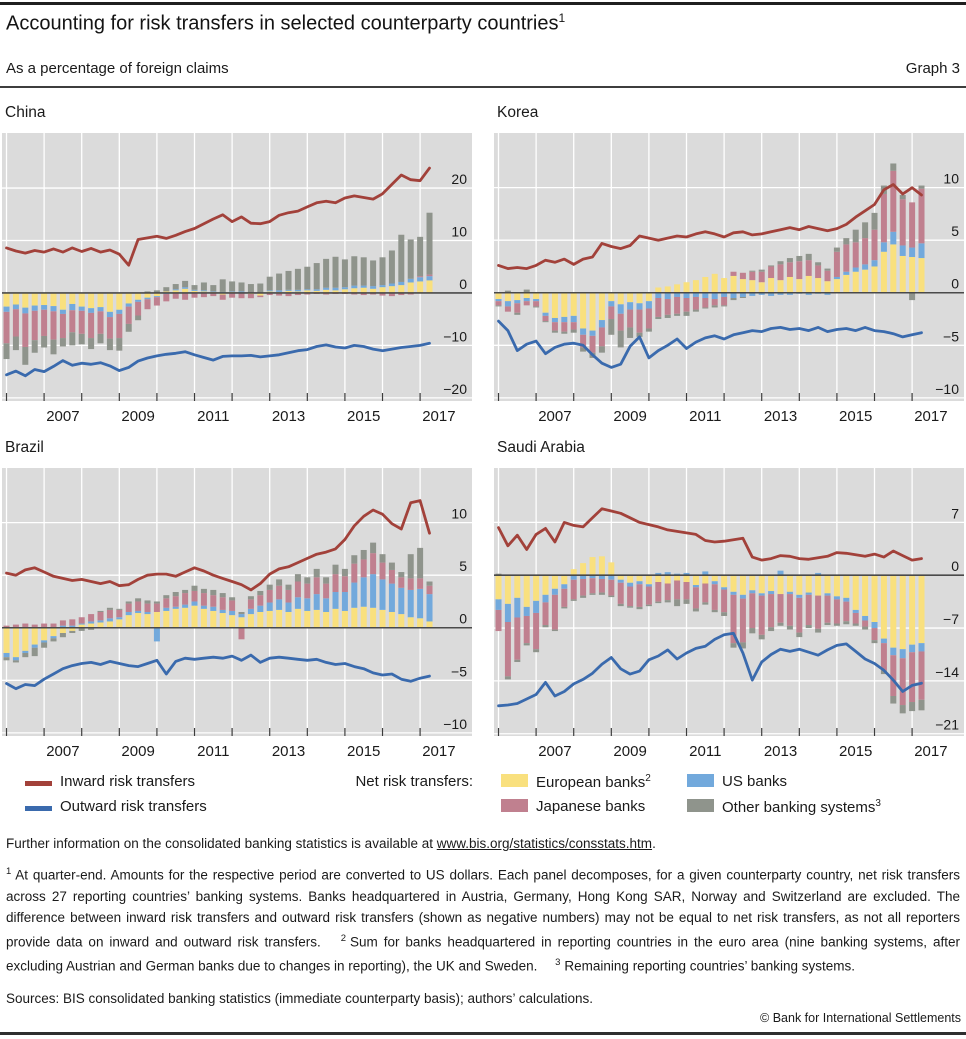 The height and width of the screenshot is (1039, 966). Describe the element at coordinates (459, 179) in the screenshot. I see `y-tick-label: 20` at that location.